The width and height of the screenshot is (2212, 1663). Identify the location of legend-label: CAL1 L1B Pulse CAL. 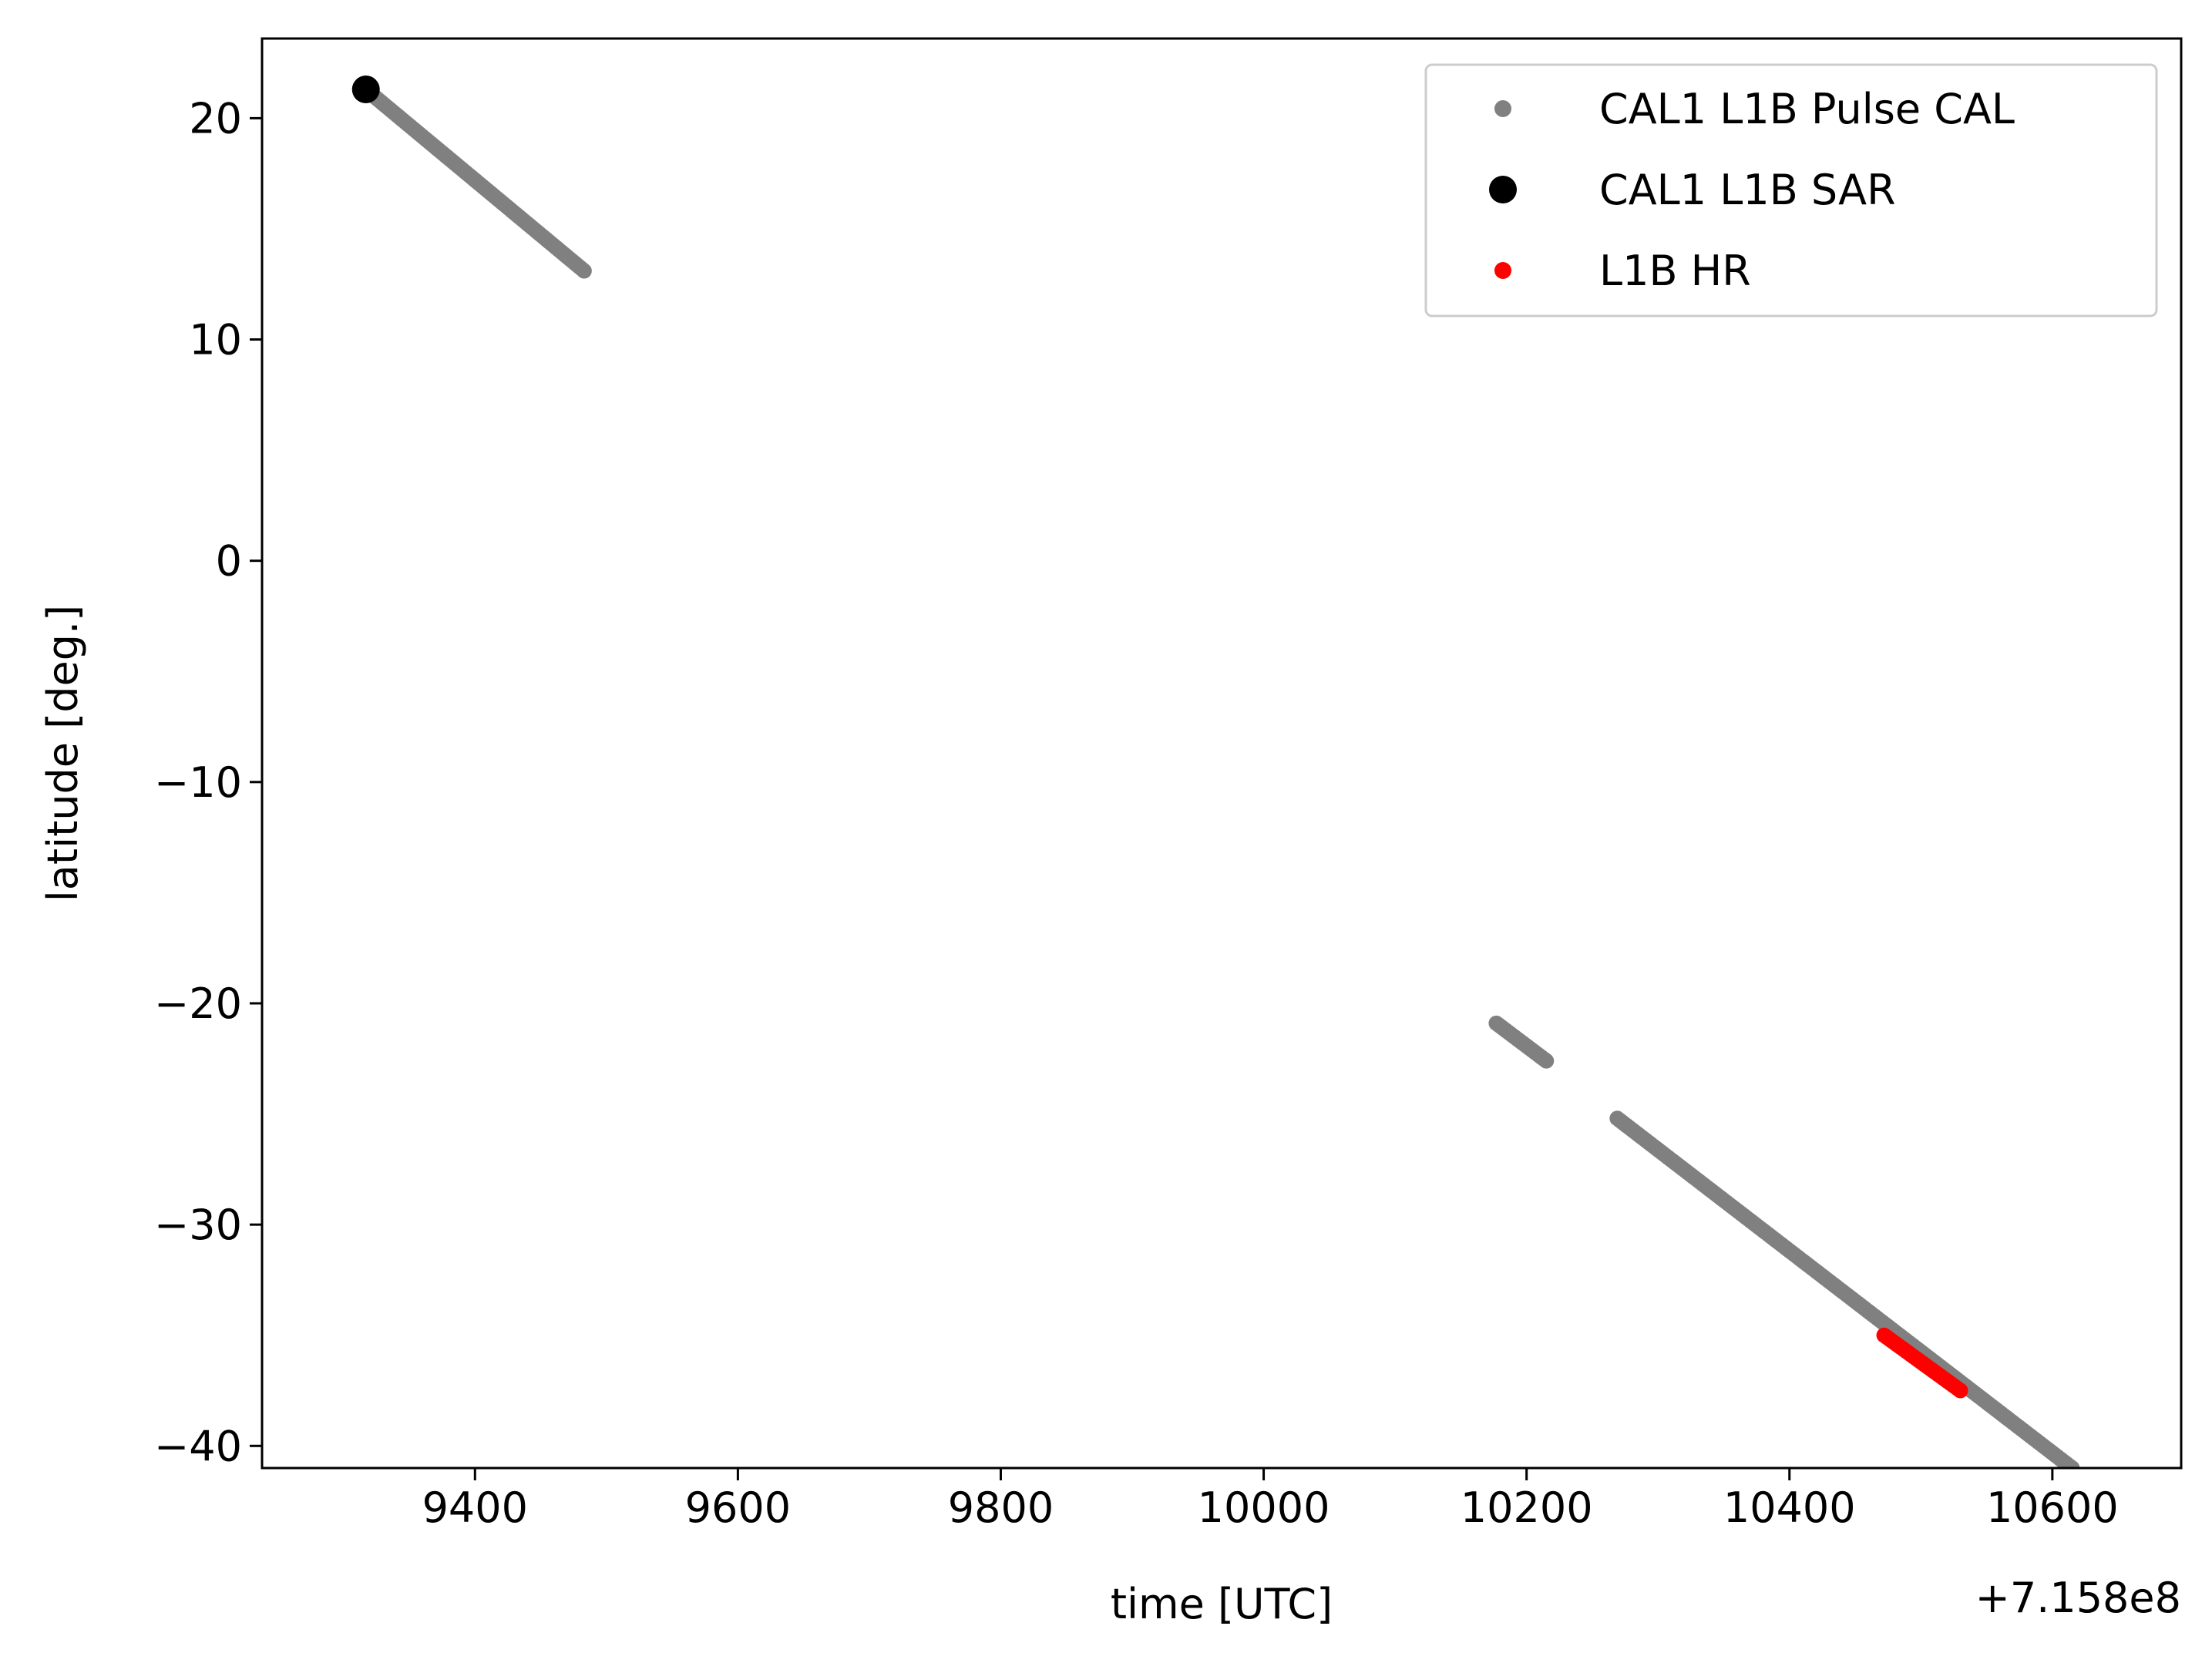
(1807, 109).